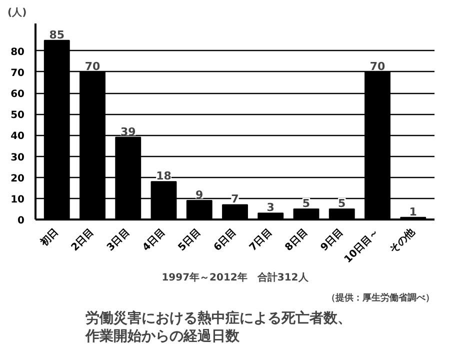 This screenshot has height=348, width=450. Describe the element at coordinates (190, 240) in the screenshot. I see `x-tick-label: 5日目` at that location.